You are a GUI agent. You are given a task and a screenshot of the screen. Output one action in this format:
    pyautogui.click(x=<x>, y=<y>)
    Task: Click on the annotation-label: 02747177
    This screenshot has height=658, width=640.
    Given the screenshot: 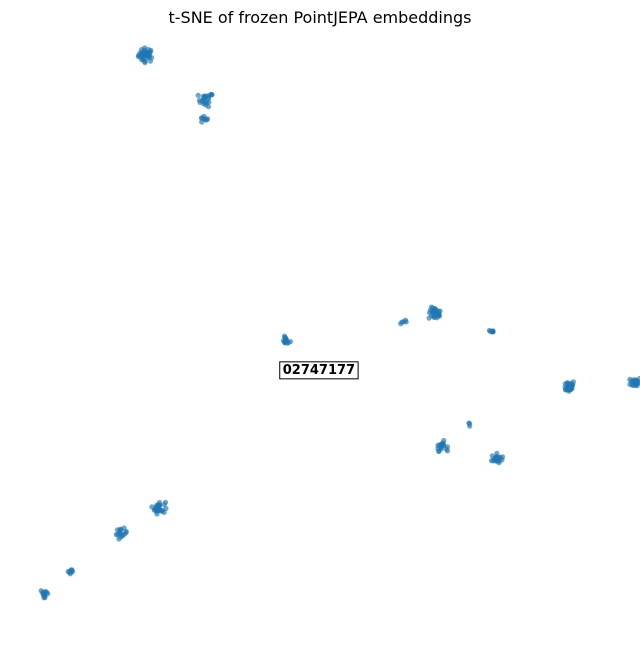 What is the action you would take?
    pyautogui.click(x=319, y=370)
    